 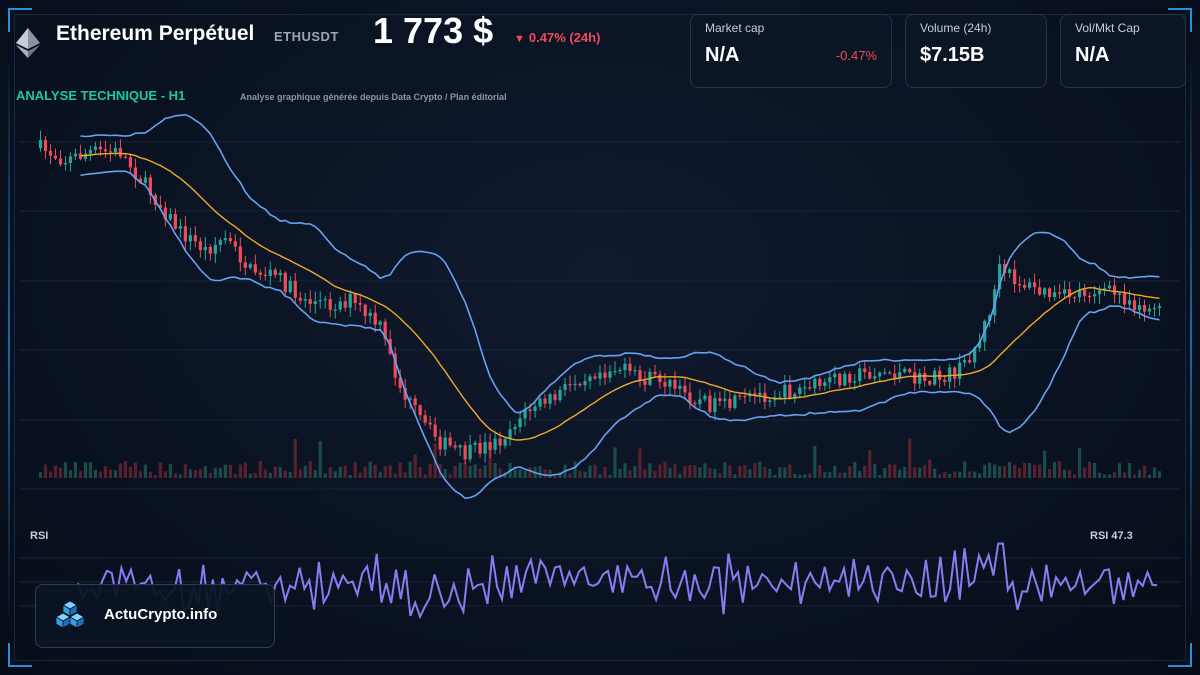 What do you see at coordinates (306, 36) in the screenshot?
I see `symbol-label: ETHUSDT` at bounding box center [306, 36].